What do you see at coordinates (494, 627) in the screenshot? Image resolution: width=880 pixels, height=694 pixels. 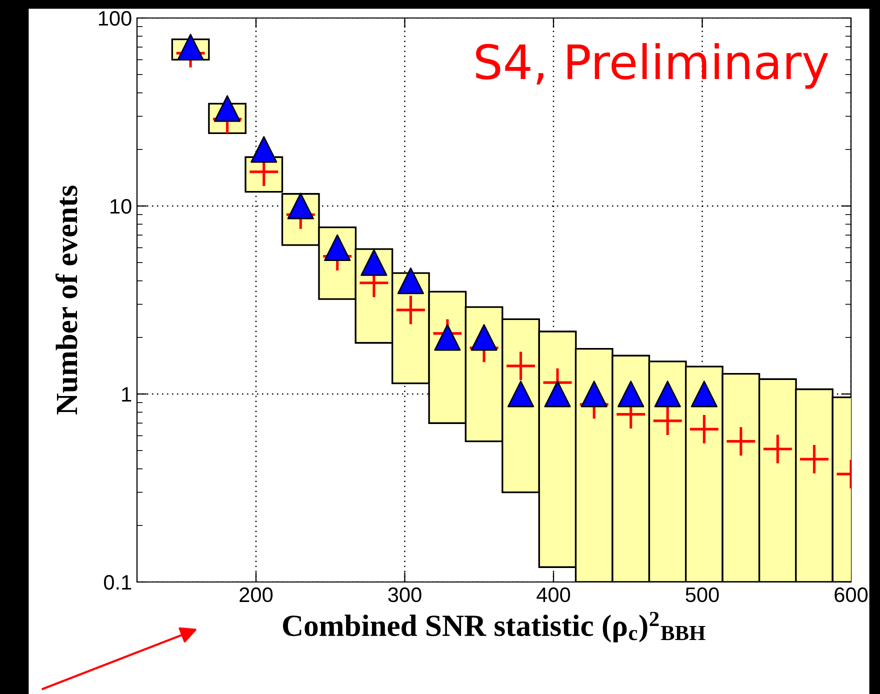 I see `x-axis-title: Combined SNR statistic (ρ$_{c}$)$^{2}$$_{BBH}$` at bounding box center [494, 627].